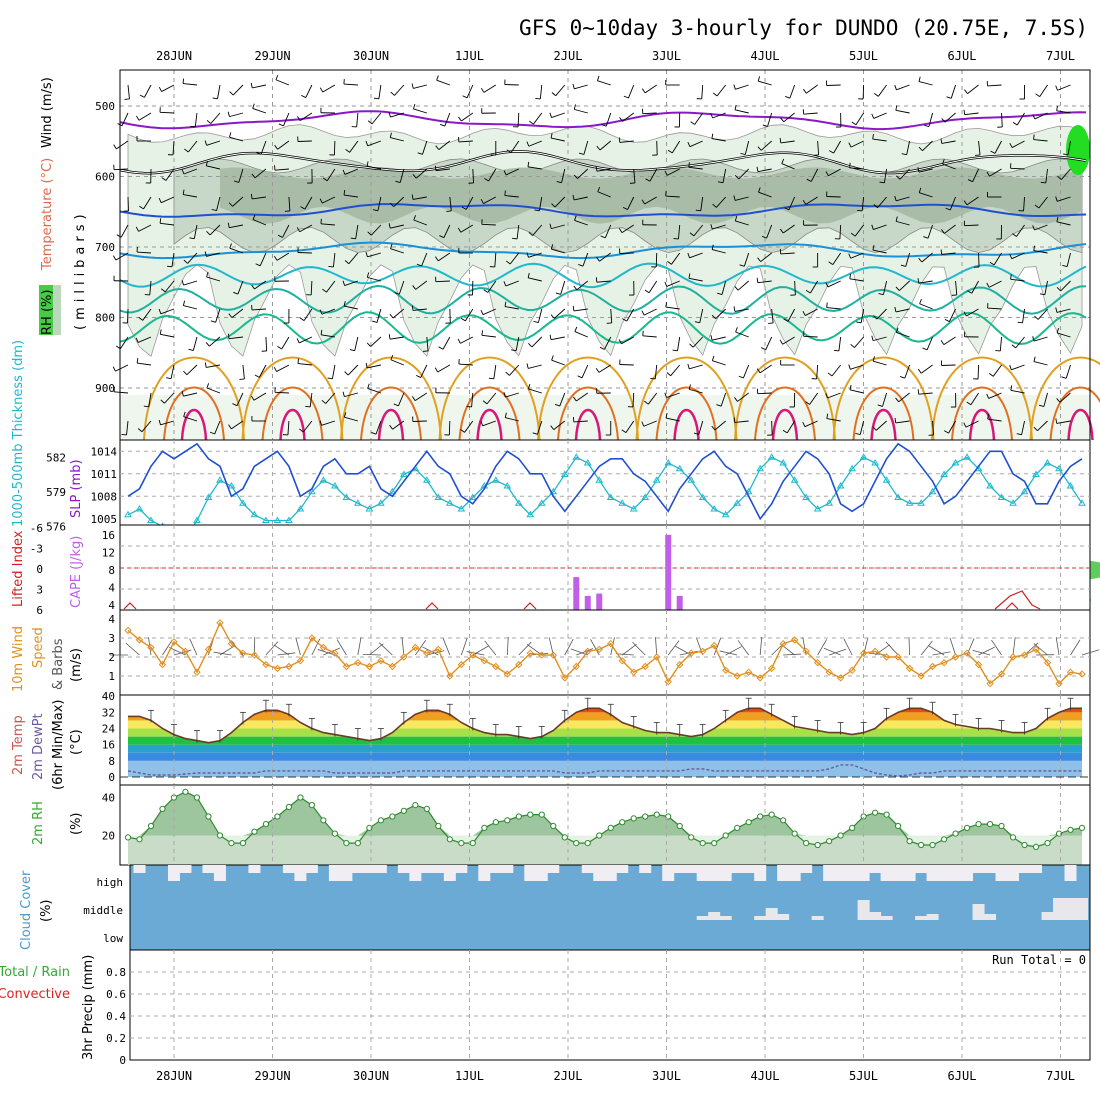 This screenshot has width=1100, height=1100. I want to click on top-date-label: 5JUL, so click(863, 56).